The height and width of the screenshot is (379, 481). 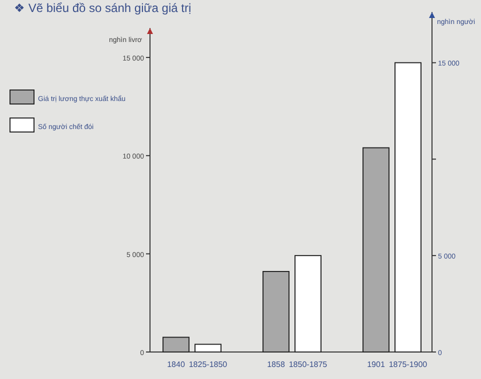 What do you see at coordinates (176, 364) in the screenshot?
I see `x-tick-label: 1840` at bounding box center [176, 364].